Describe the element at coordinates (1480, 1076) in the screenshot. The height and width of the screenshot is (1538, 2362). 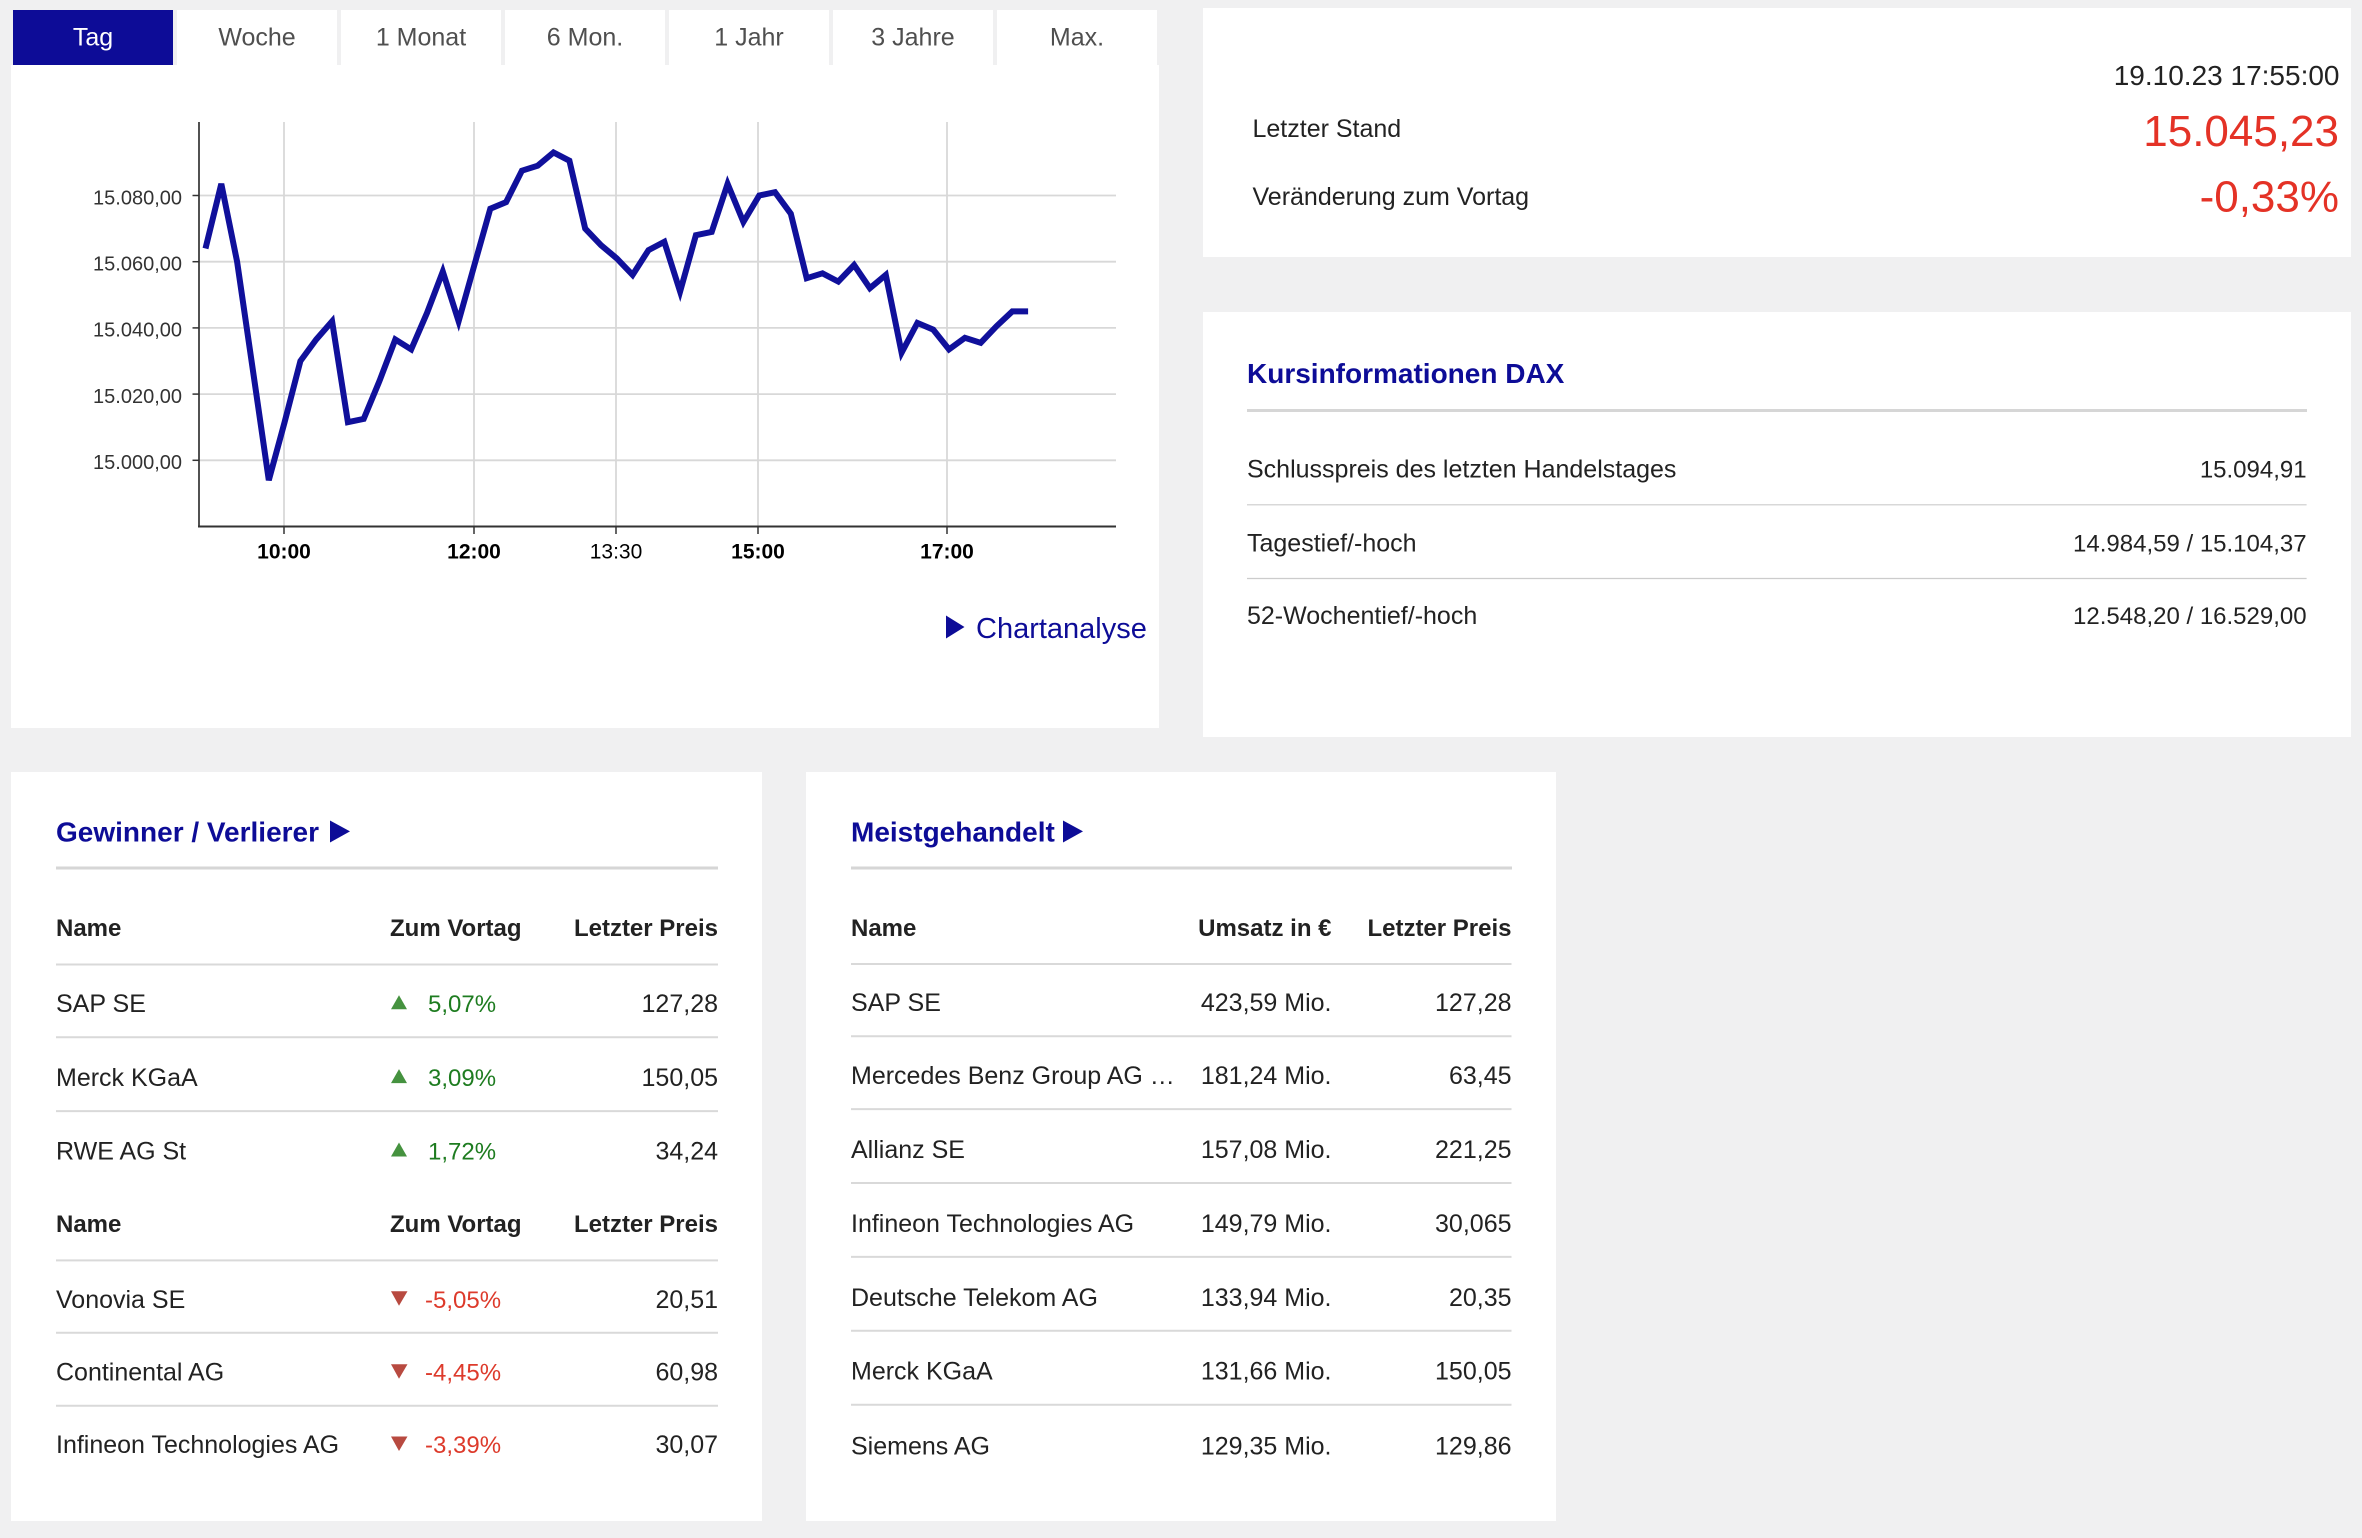
I see `svg-text: 63,45` at that location.